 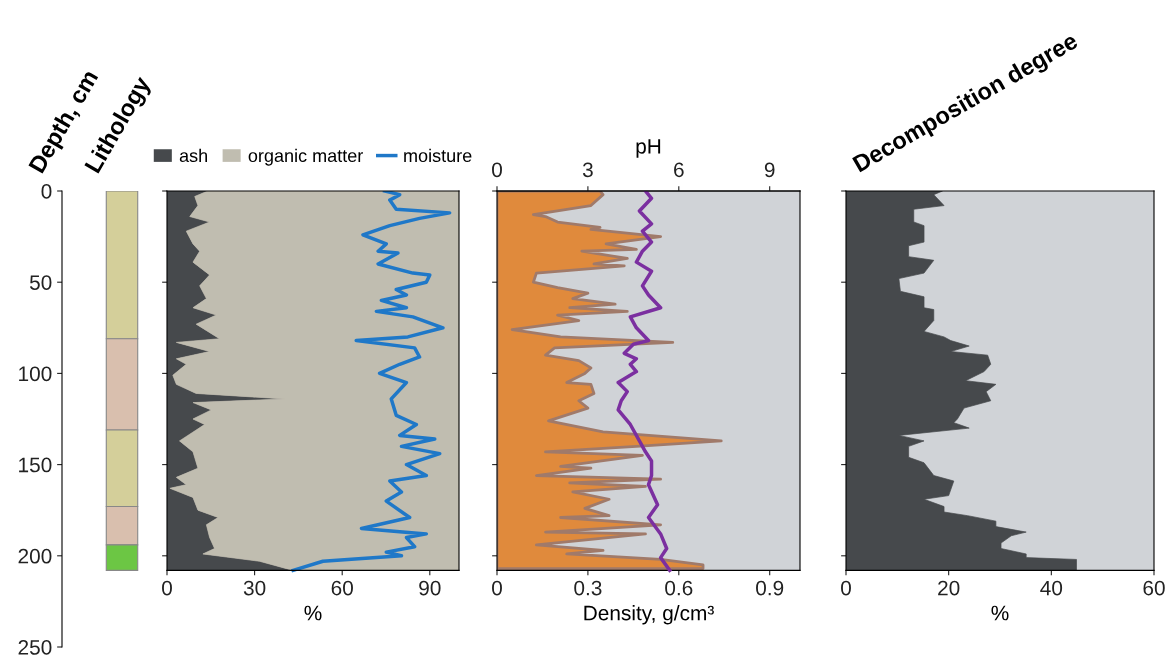 I want to click on x-tick-label: 0.9, so click(x=770, y=588).